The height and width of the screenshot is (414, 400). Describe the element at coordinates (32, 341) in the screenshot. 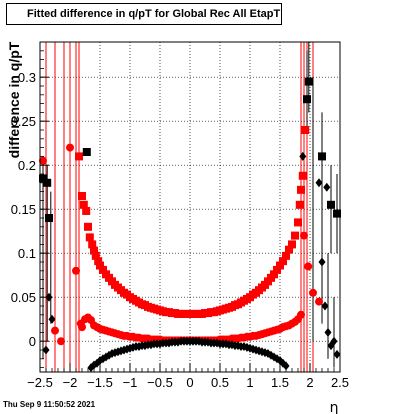

I see `y-tick-label: 0` at that location.